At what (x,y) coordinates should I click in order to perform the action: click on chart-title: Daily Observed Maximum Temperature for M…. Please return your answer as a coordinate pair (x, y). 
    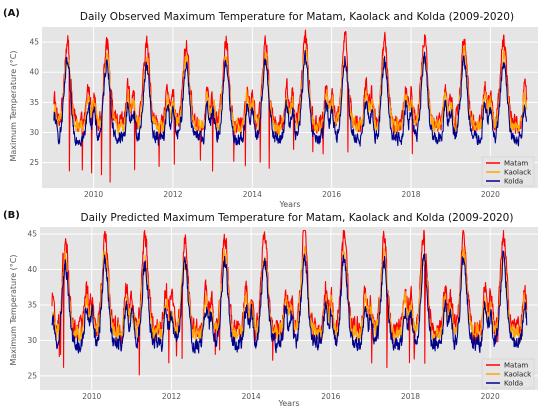
    Looking at the image, I should click on (297, 17).